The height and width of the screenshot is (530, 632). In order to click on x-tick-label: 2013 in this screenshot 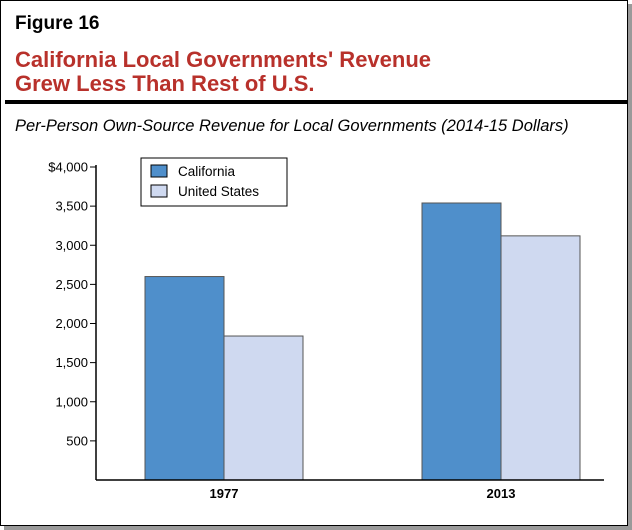, I will do `click(501, 493)`.